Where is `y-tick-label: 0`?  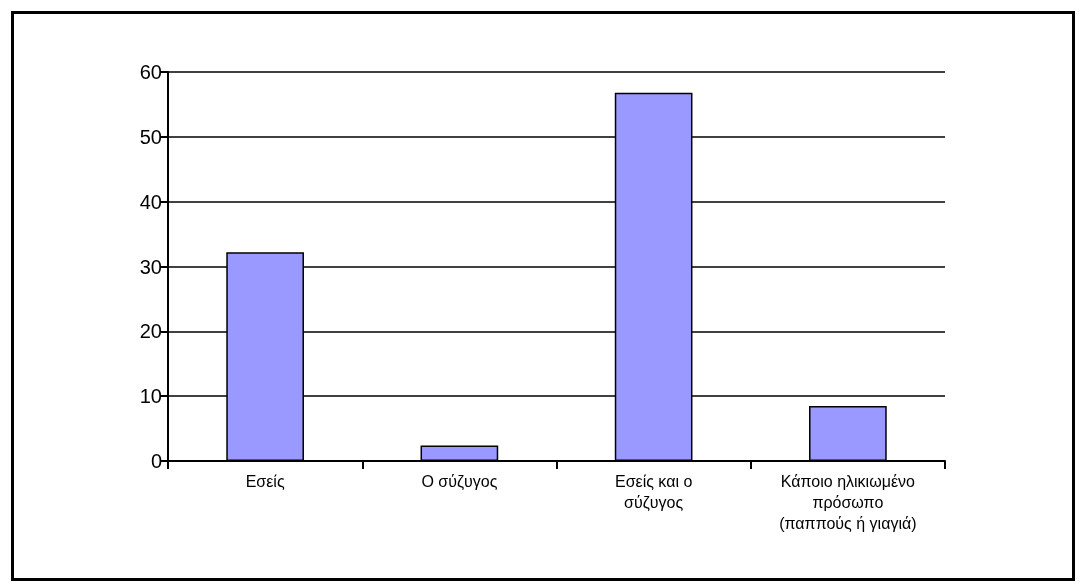
y-tick-label: 0 is located at coordinates (156, 461).